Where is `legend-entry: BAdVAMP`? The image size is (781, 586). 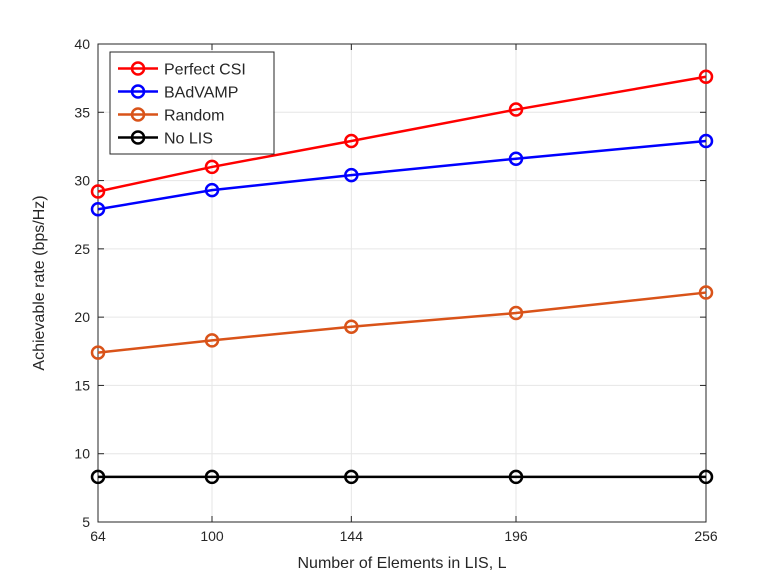 legend-entry: BAdVAMP is located at coordinates (178, 93).